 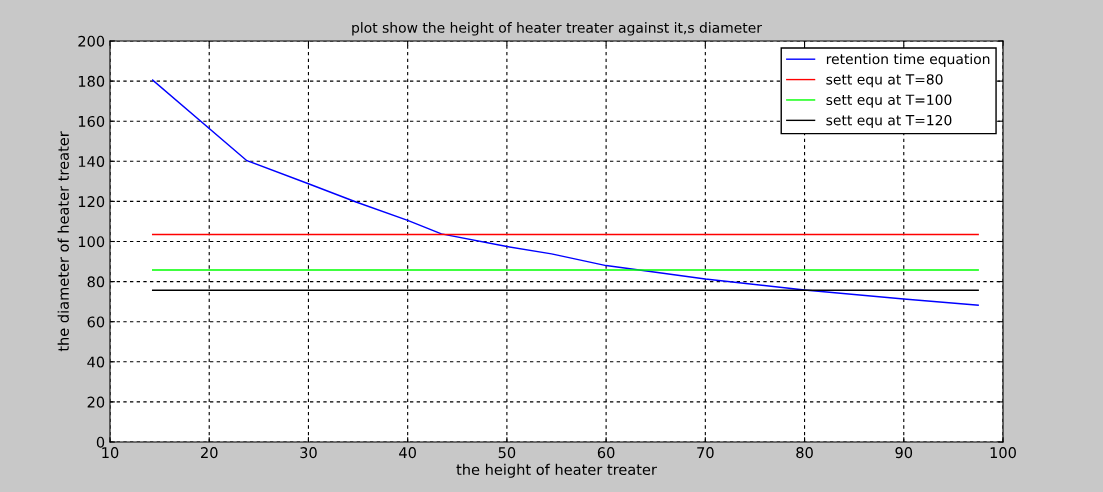 I want to click on legend-label: sett equ at T=120, so click(x=889, y=121).